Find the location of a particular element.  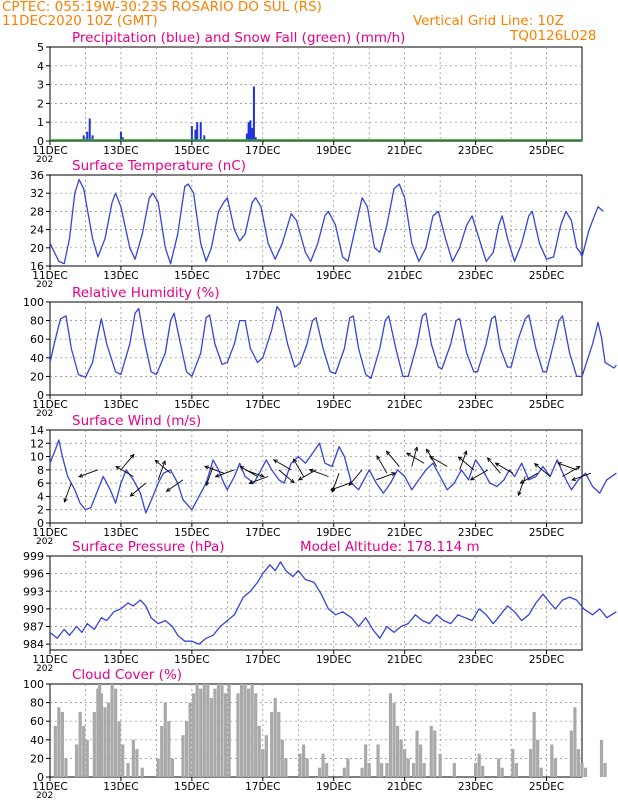

x-tick-label: 13DEC is located at coordinates (120, 660).